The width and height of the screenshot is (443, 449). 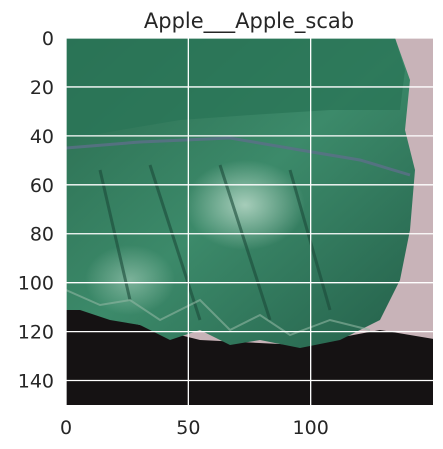 I want to click on leaf-edge, so click(x=218, y=313).